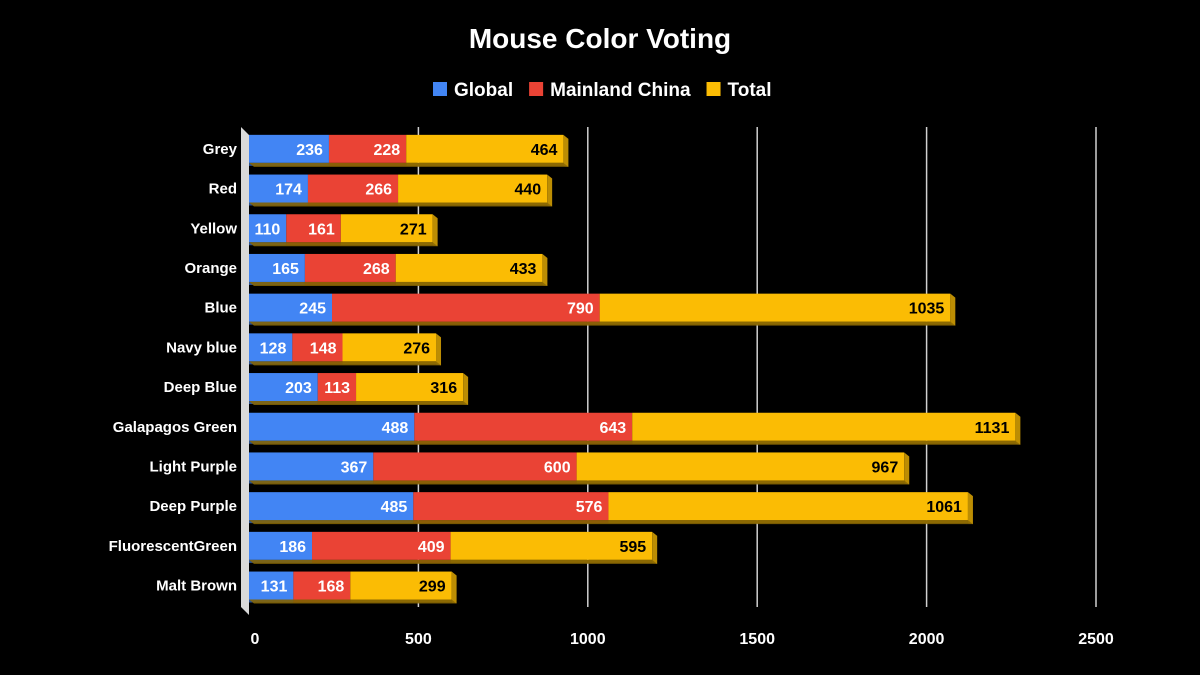 The width and height of the screenshot is (1200, 675). Describe the element at coordinates (523, 269) in the screenshot. I see `data-label: 433` at that location.